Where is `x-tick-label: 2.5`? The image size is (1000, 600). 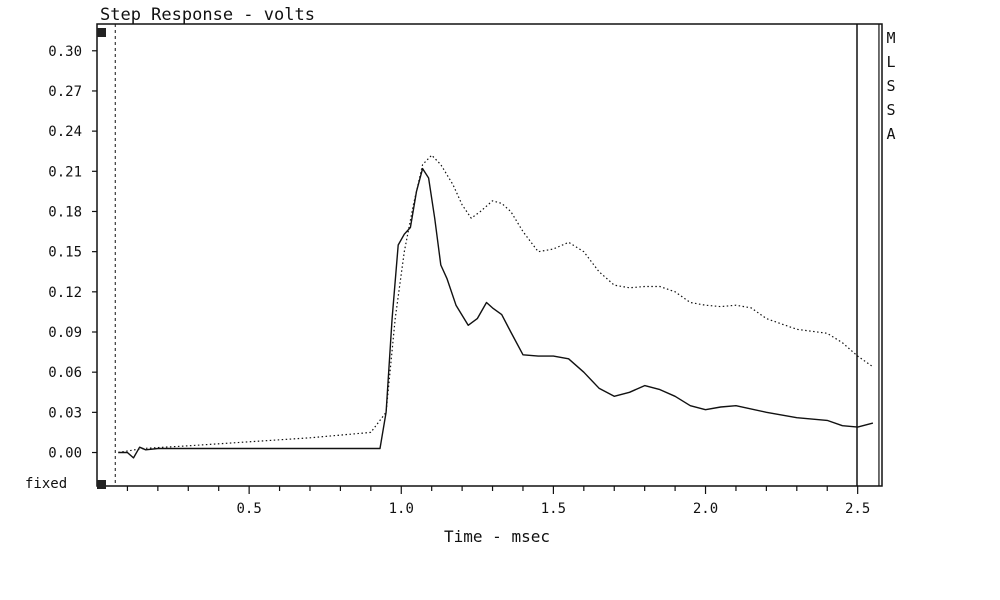 x-tick-label: 2.5 is located at coordinates (857, 509).